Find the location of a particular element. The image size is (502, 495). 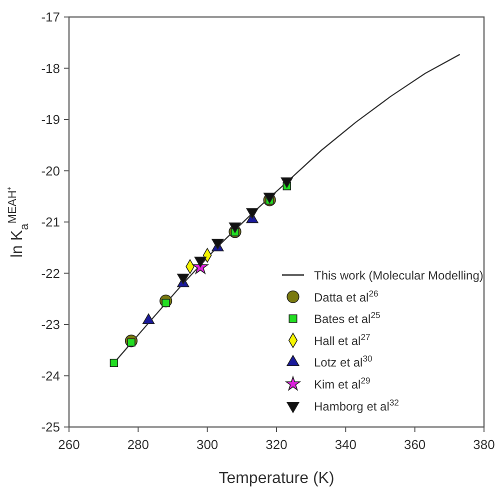

x-tick-label: 380 is located at coordinates (484, 444).